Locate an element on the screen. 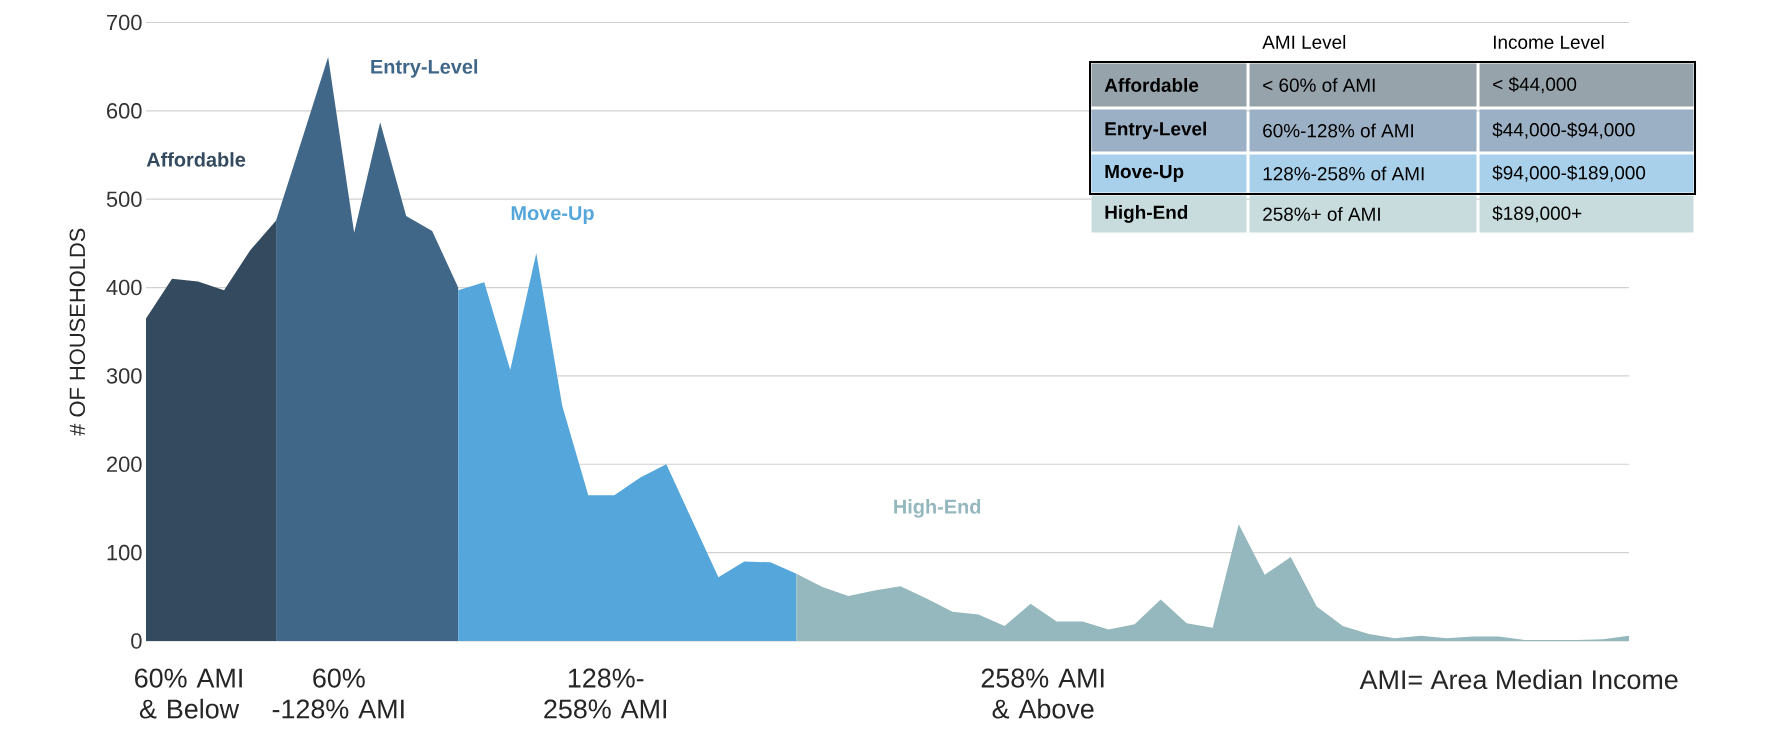 Image resolution: width=1766 pixels, height=738 pixels. annotation: Affordable is located at coordinates (1151, 85).